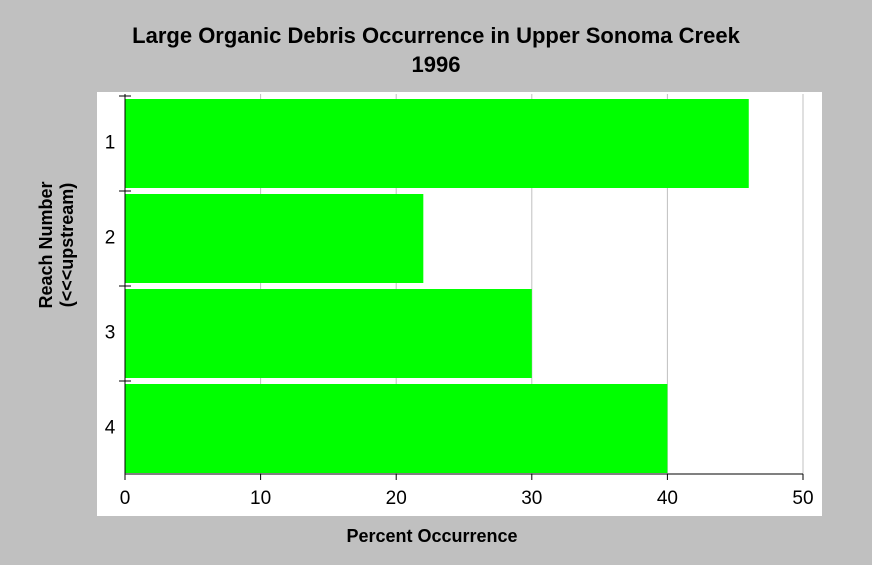 The image size is (872, 565). What do you see at coordinates (67, 245) in the screenshot?
I see `y-axis-label-line-2: (<<<upstream)` at bounding box center [67, 245].